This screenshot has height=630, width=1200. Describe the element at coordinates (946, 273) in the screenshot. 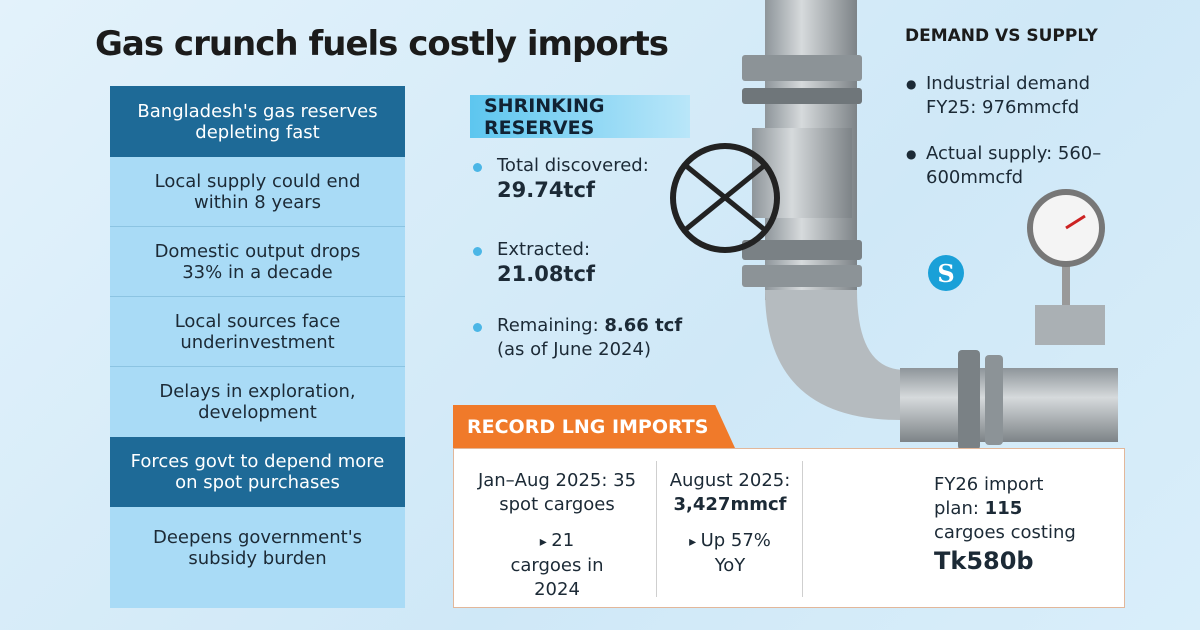

I see `logo: S` at that location.